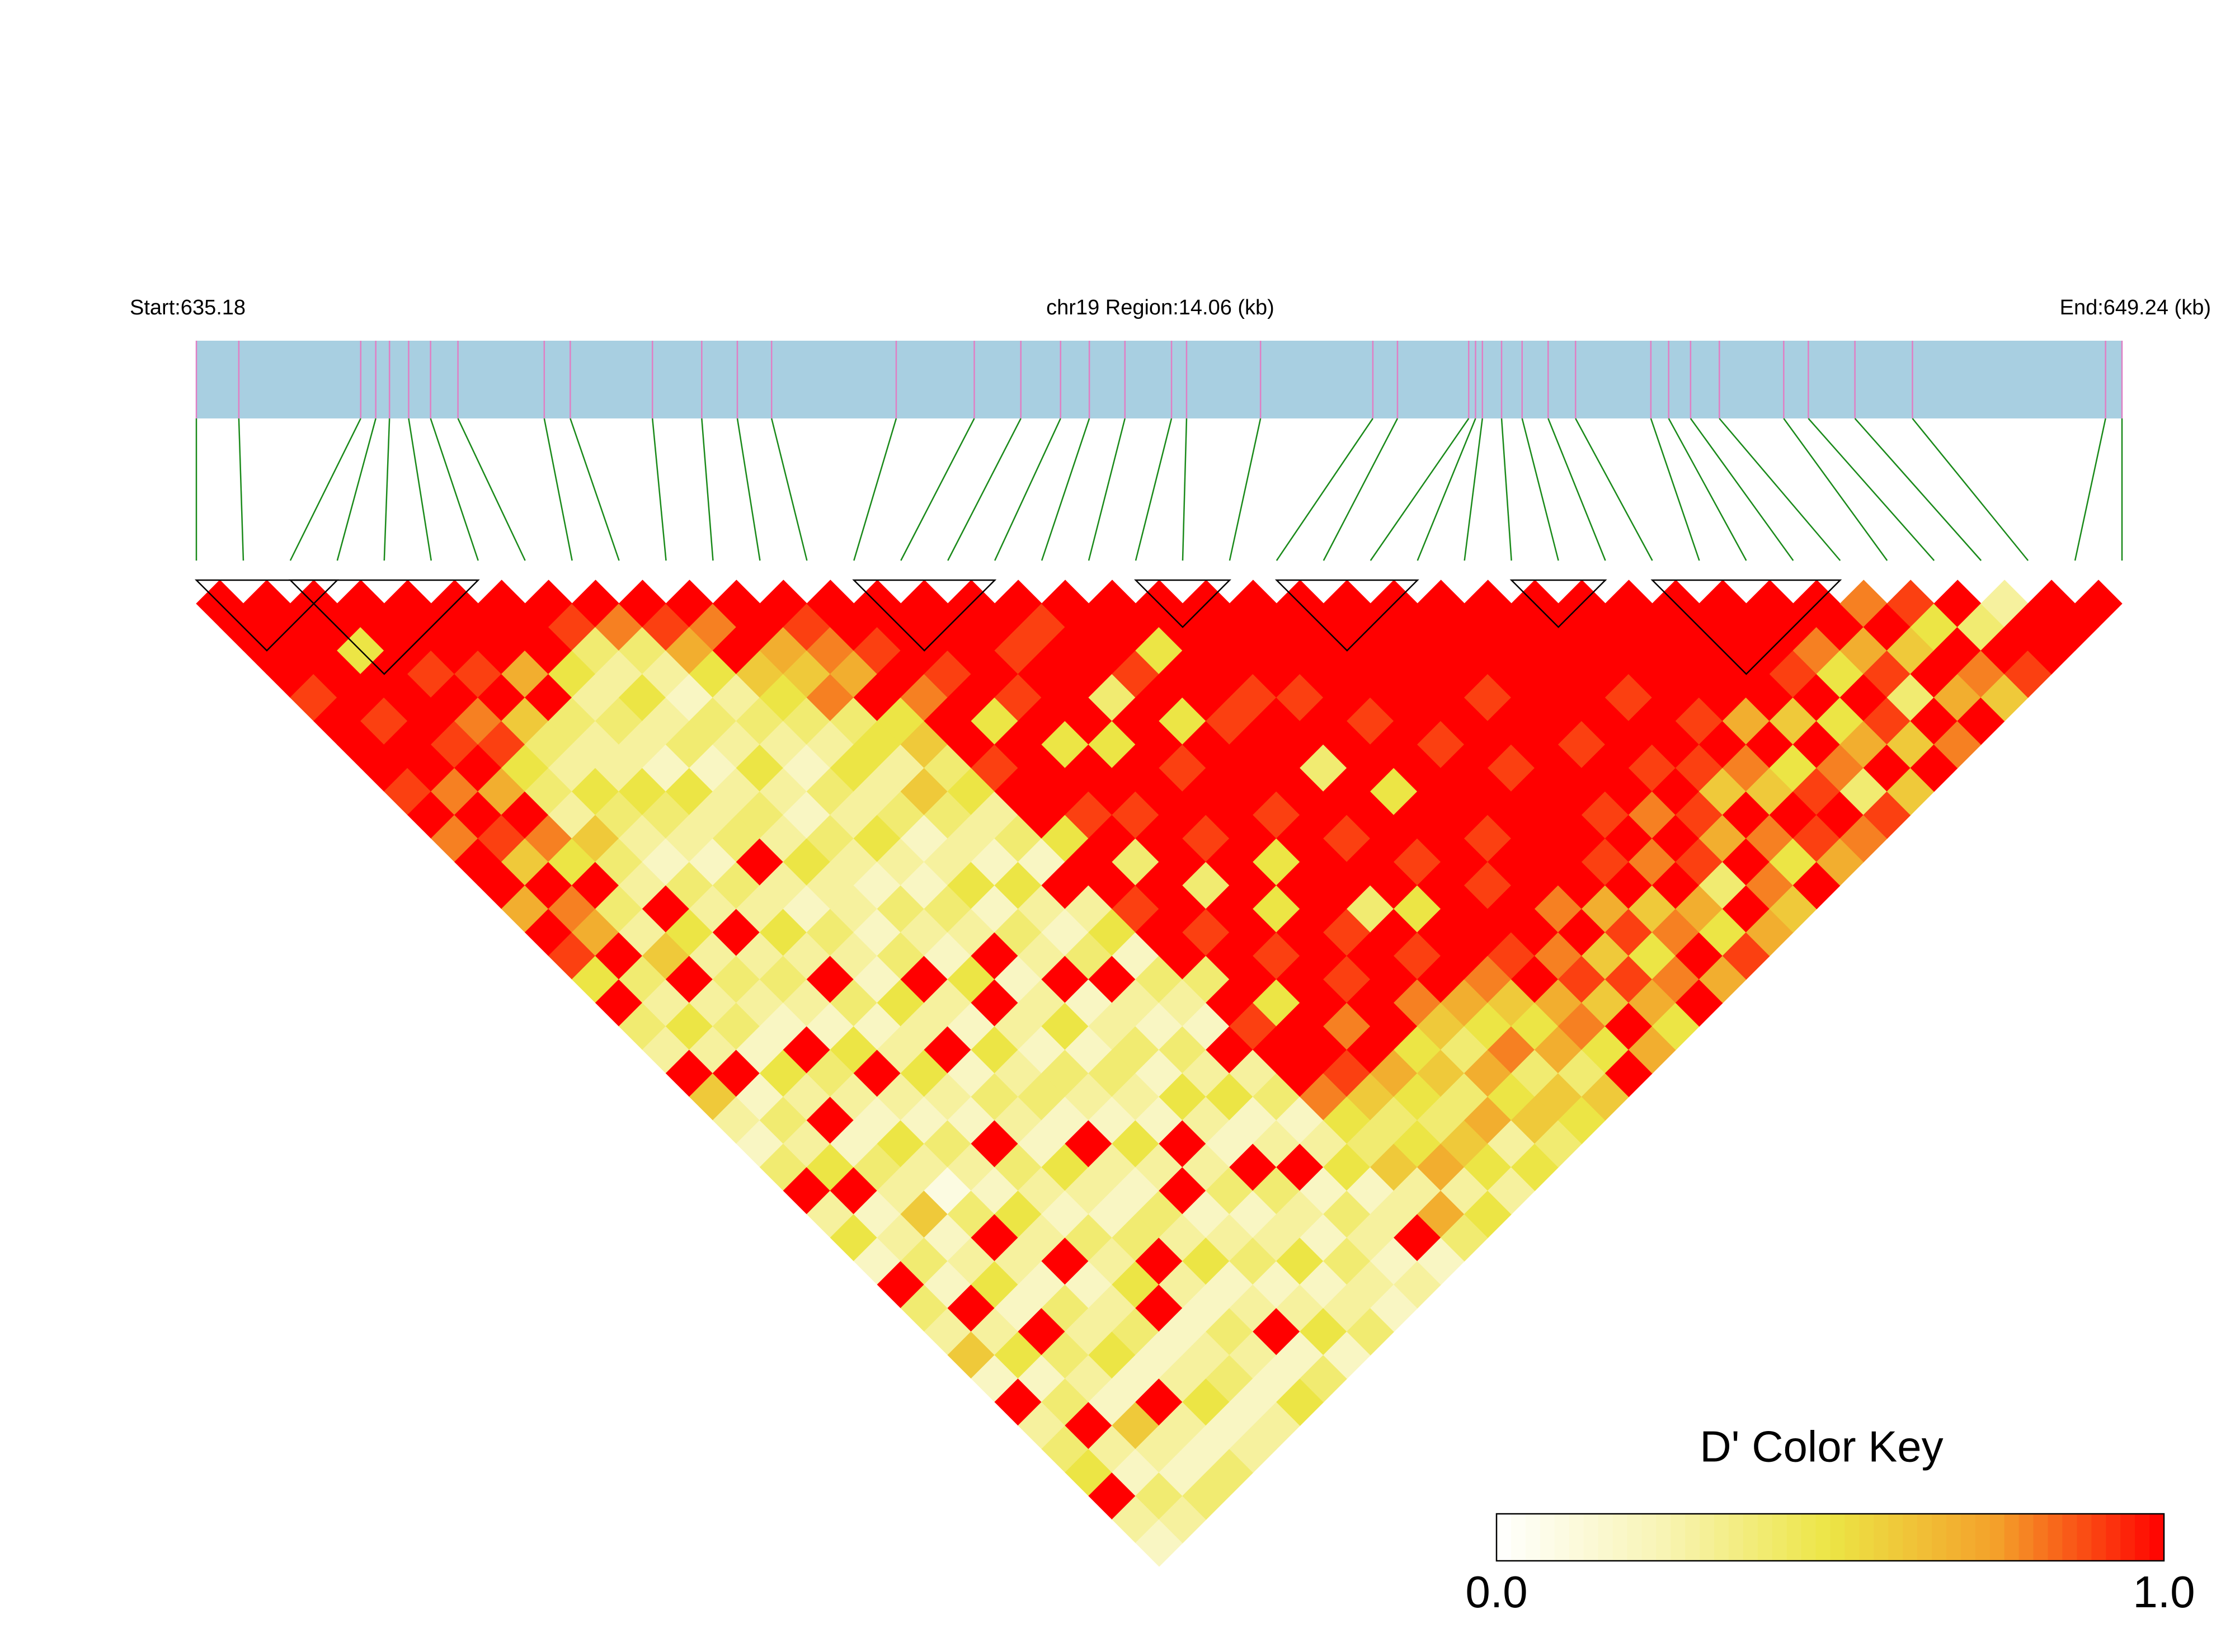  I want to click on ld-cell, so click(2098, 604).